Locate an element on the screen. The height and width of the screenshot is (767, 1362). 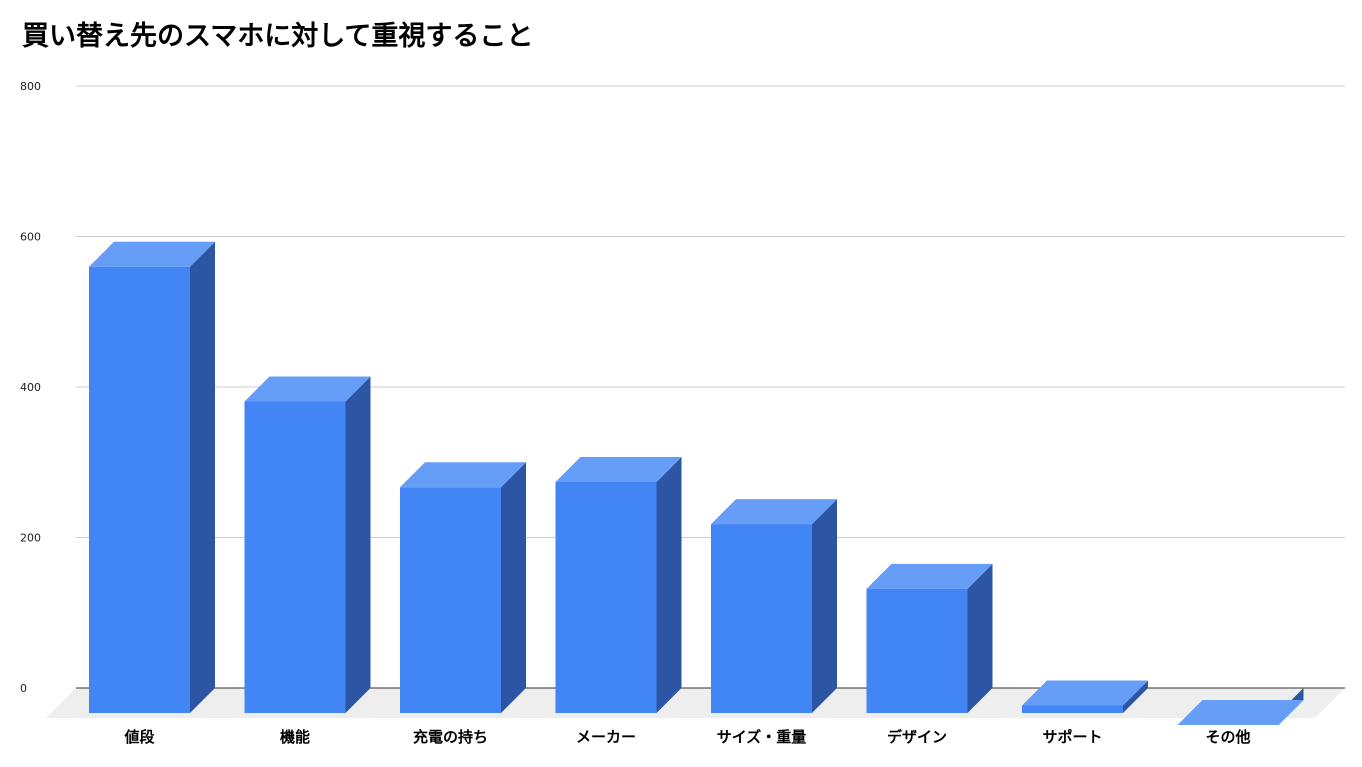
y-tick-label: 0 is located at coordinates (23, 688).